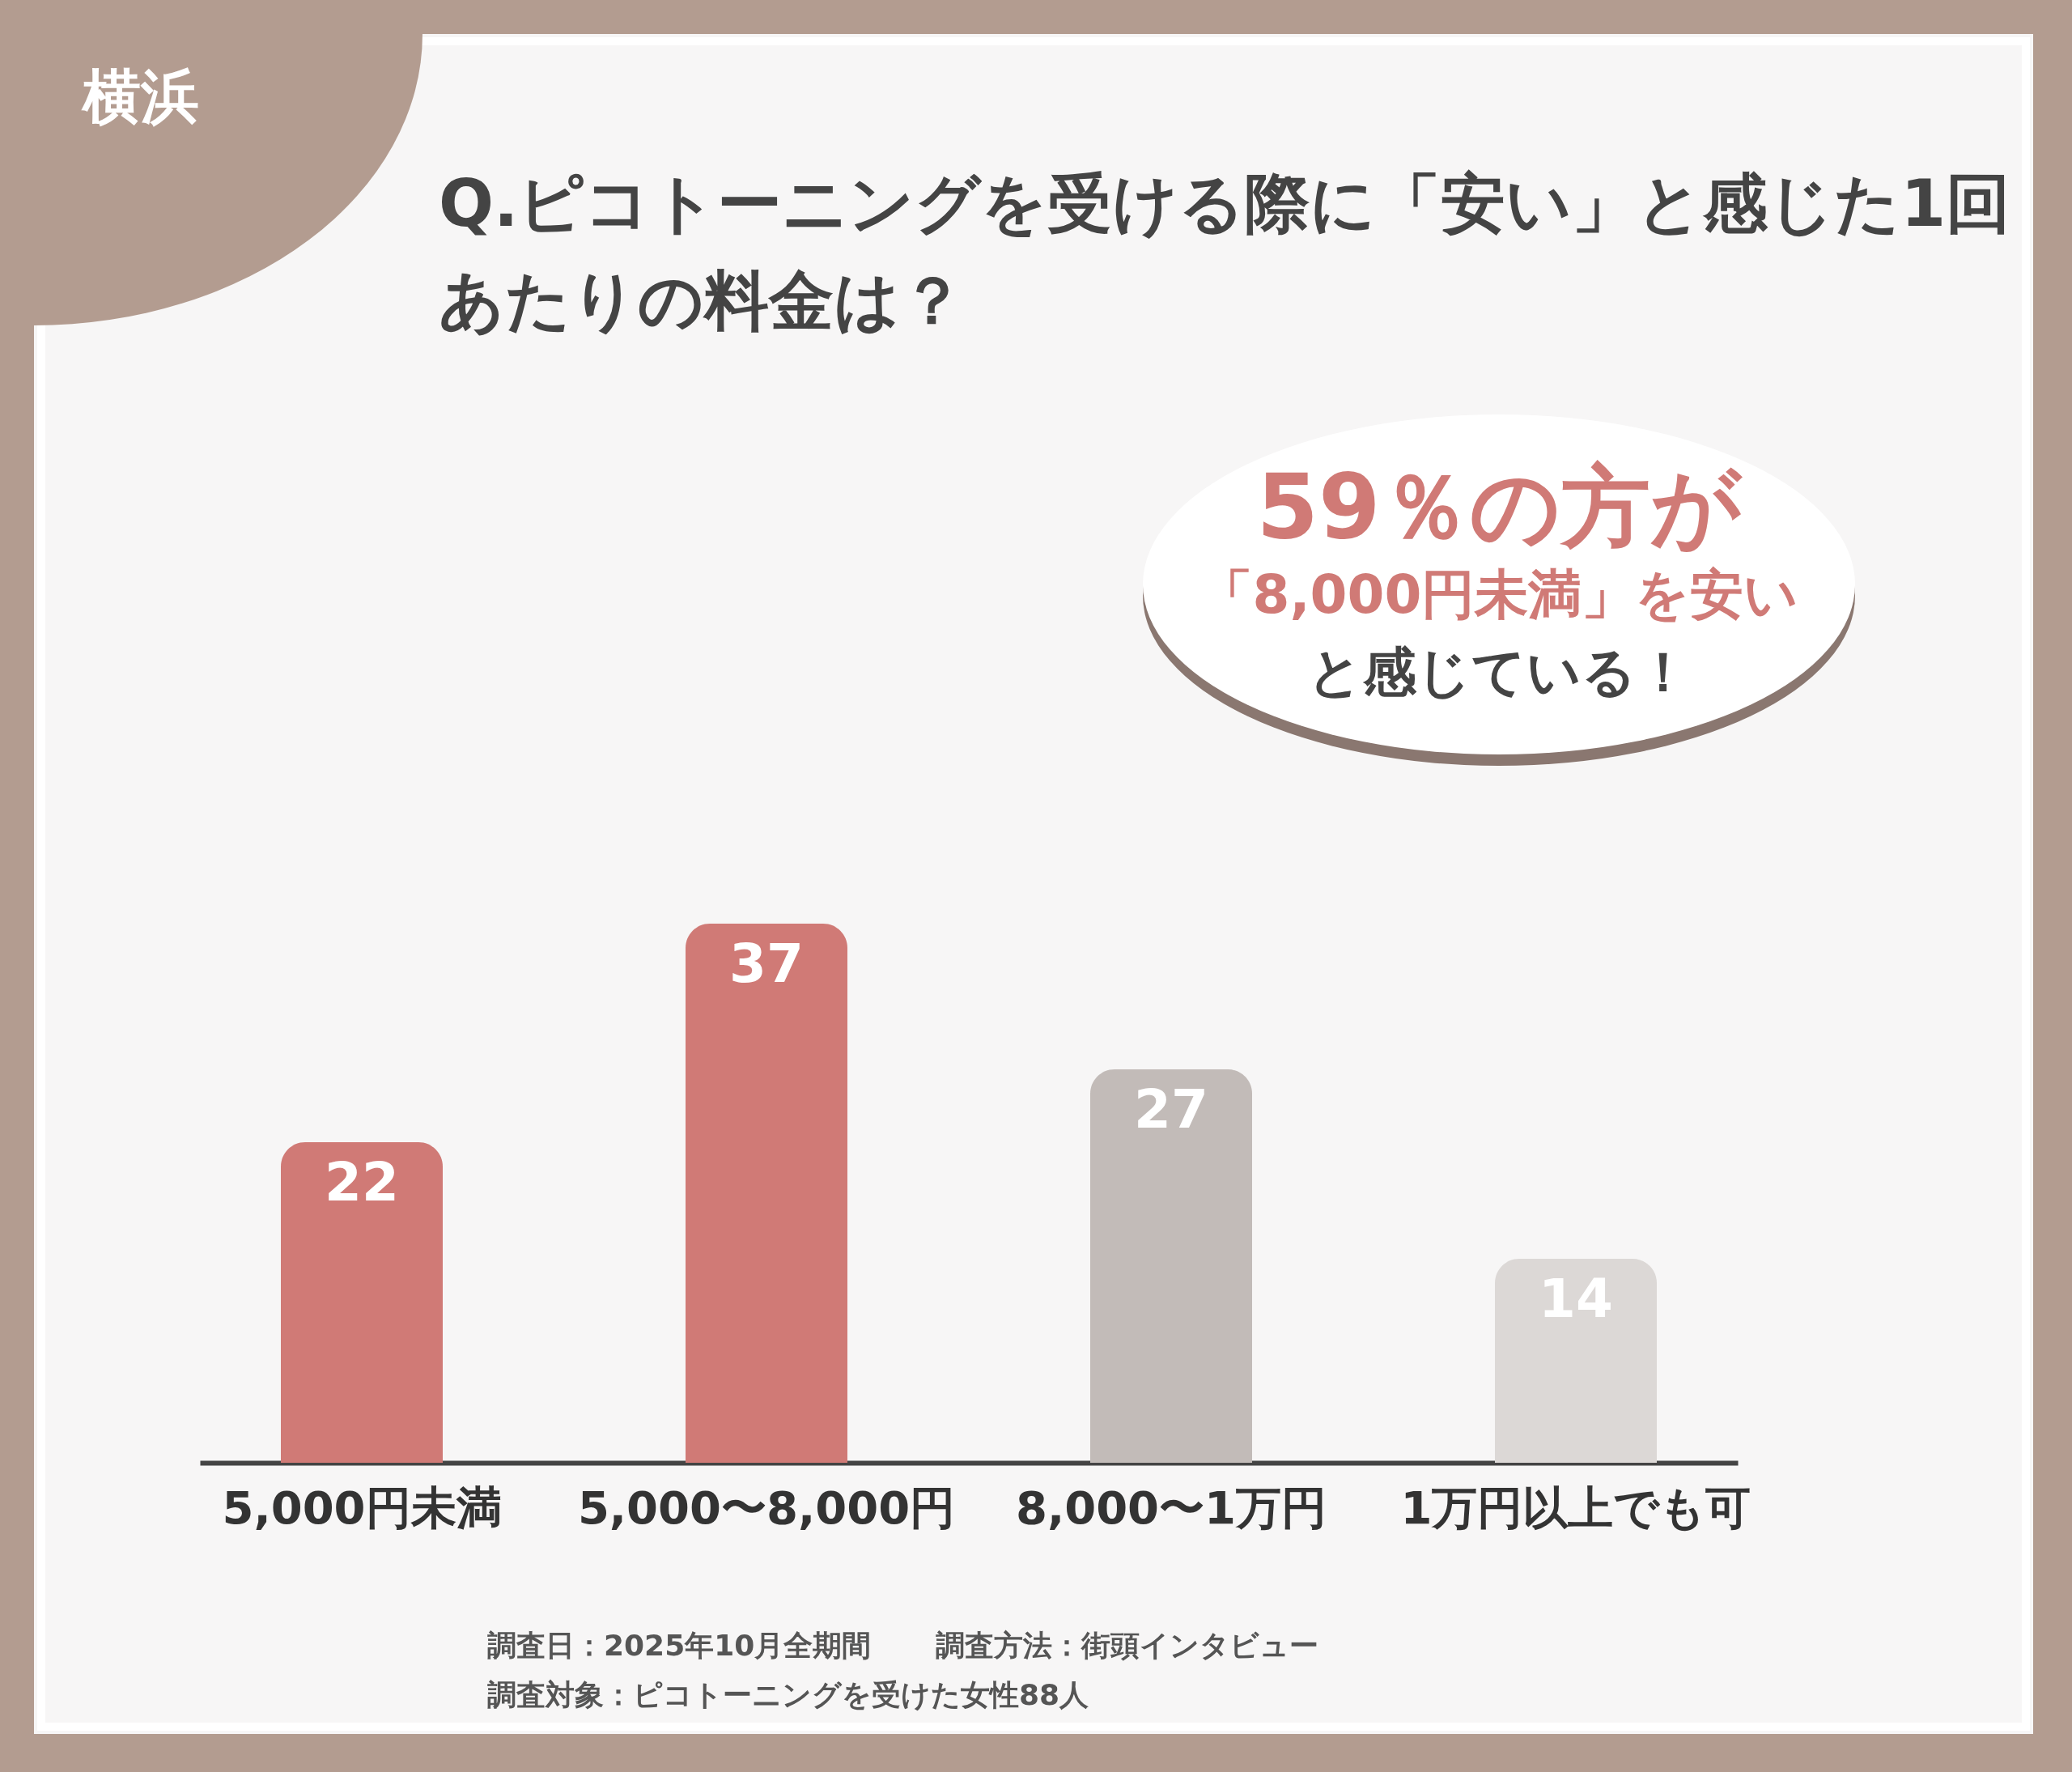 The image size is (2072, 1772). What do you see at coordinates (1499, 595) in the screenshot?
I see `text: 「8,000円未満」を安い` at bounding box center [1499, 595].